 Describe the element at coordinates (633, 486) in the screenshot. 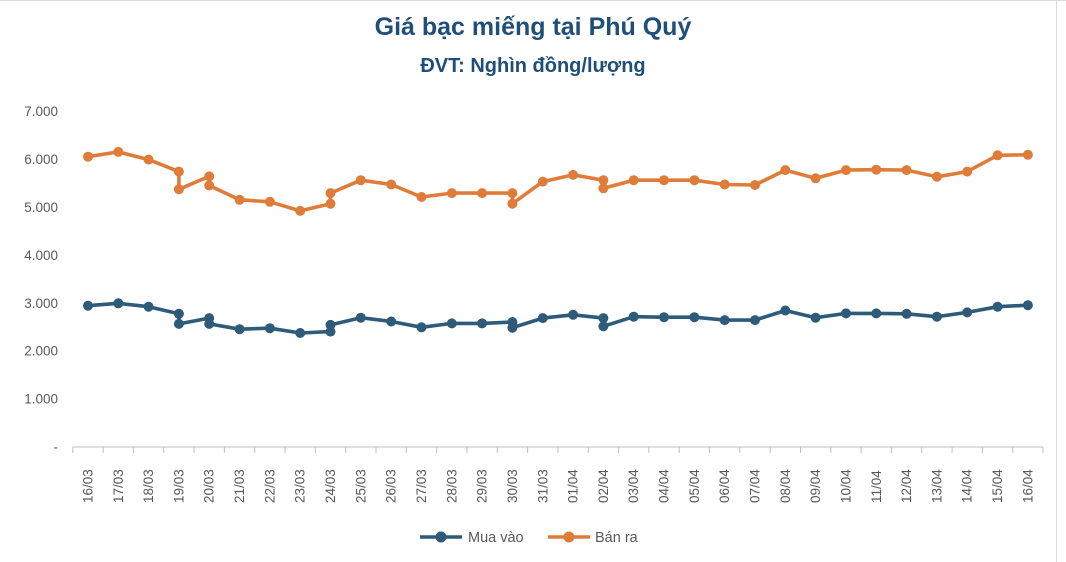

I see `x-axis-label: 03/04` at that location.